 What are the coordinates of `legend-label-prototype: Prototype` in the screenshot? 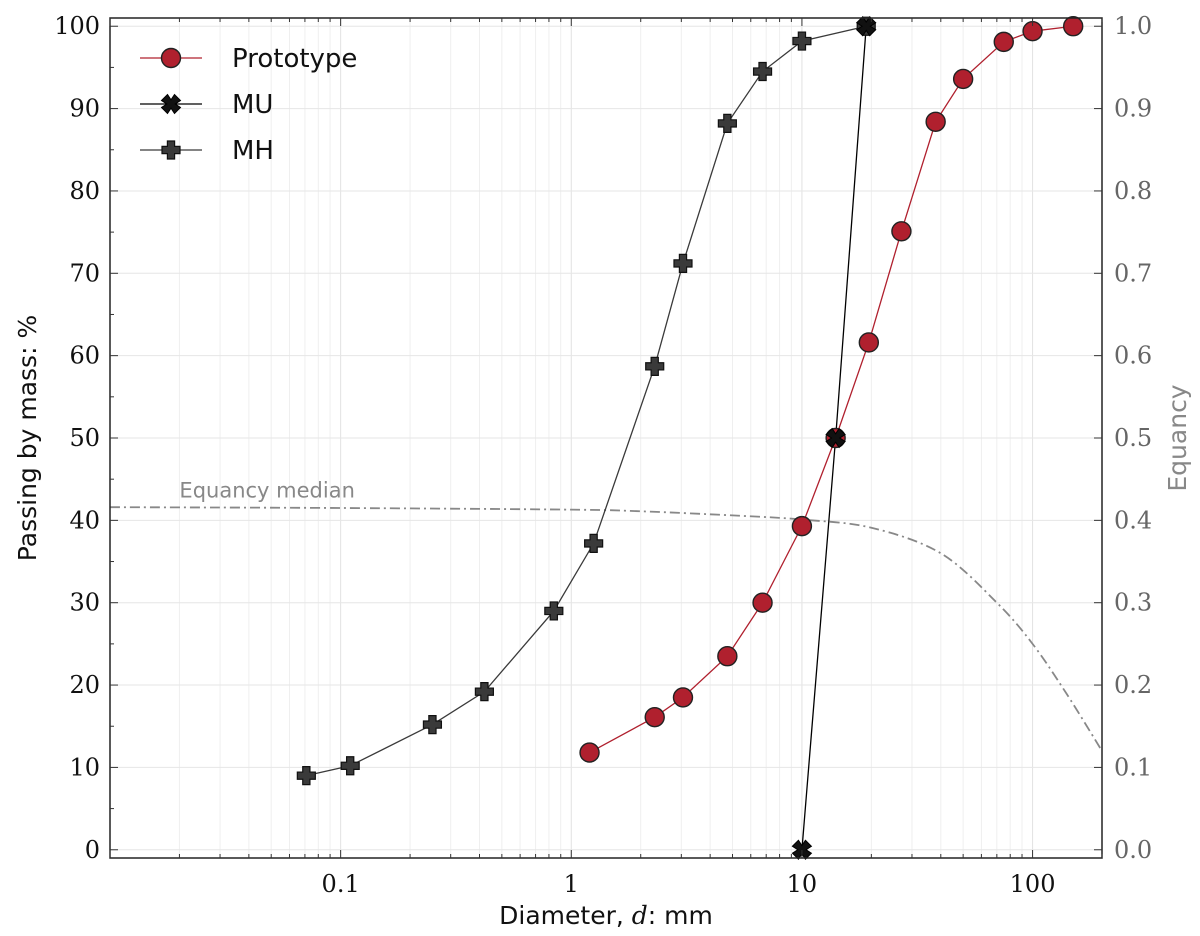 It's located at (294, 59).